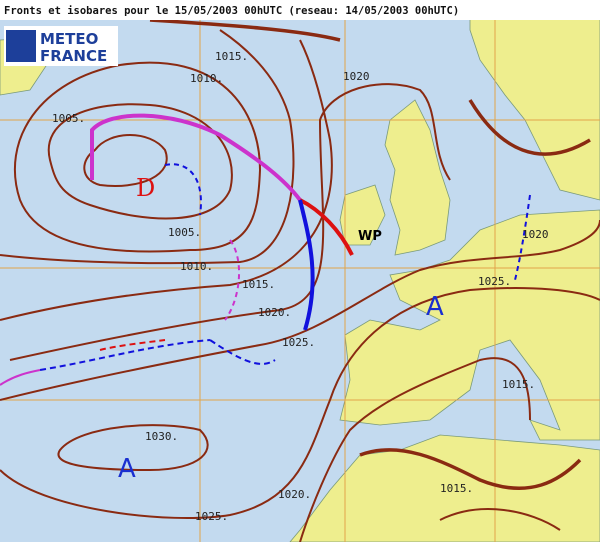 This screenshot has height=542, width=600. What do you see at coordinates (183, 189) in the screenshot?
I see `cold-front-upper` at bounding box center [183, 189].